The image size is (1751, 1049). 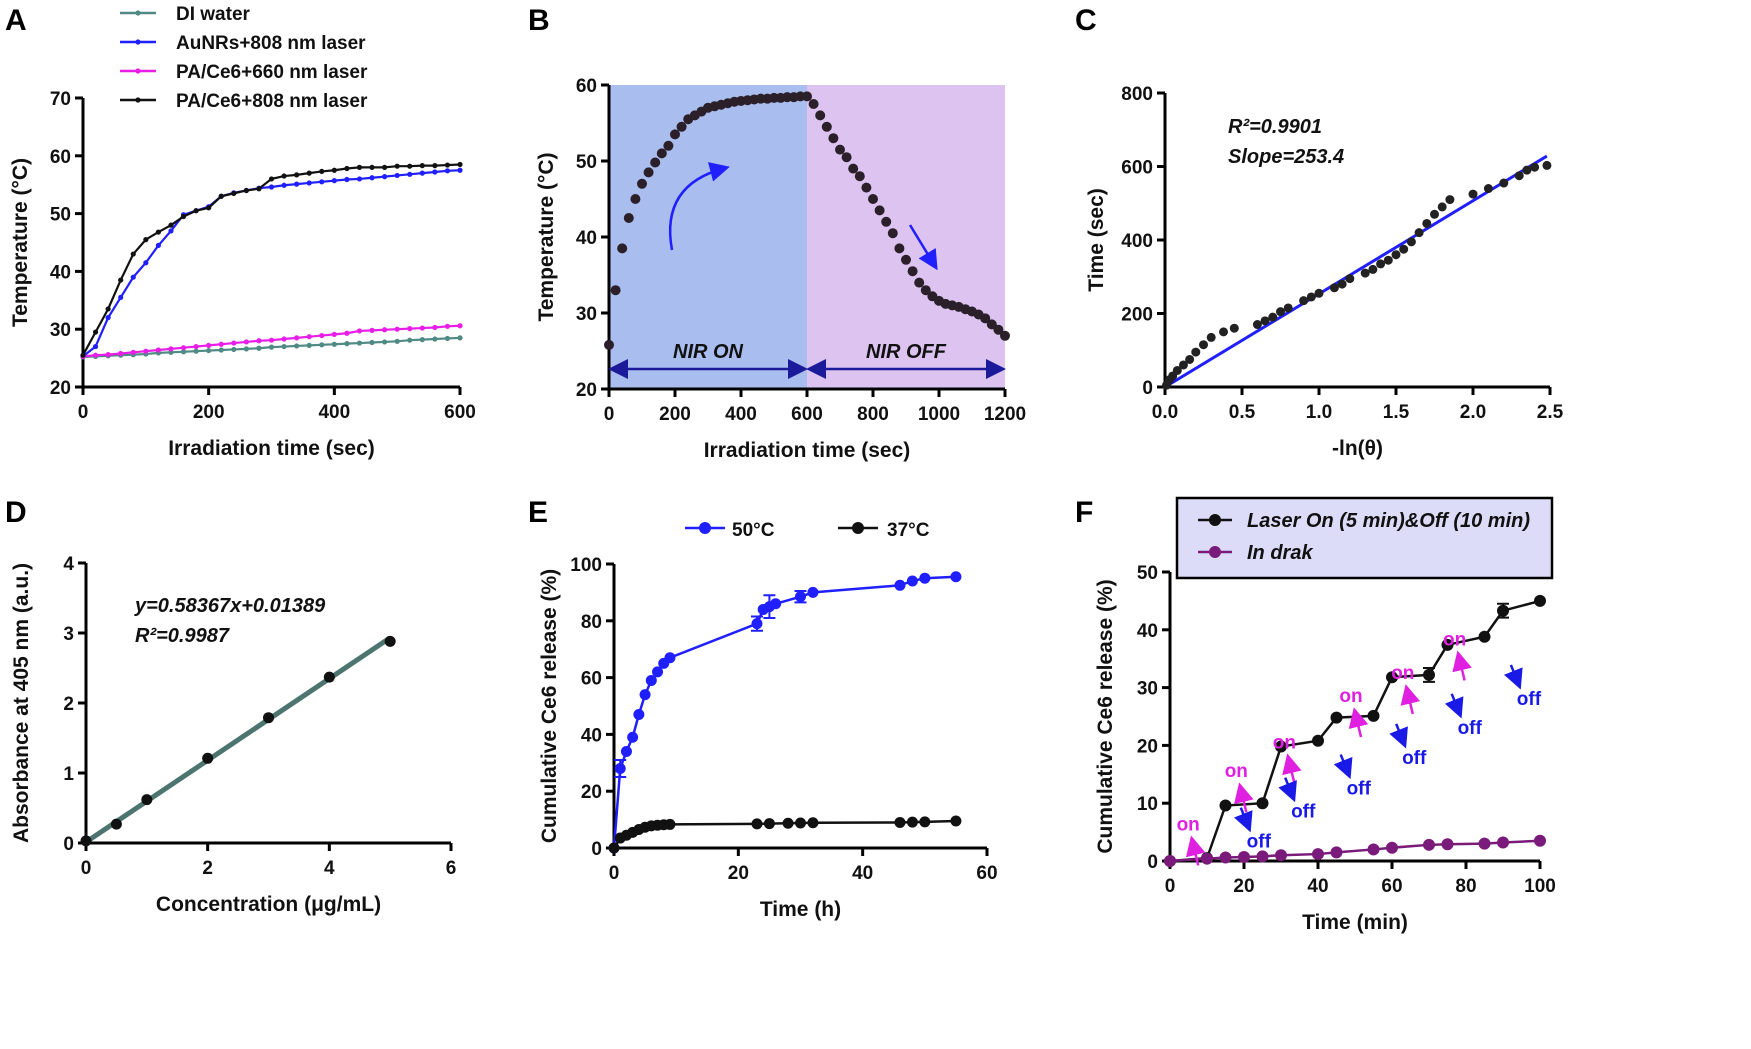 What do you see at coordinates (1084, 512) in the screenshot?
I see `panel-label: F` at bounding box center [1084, 512].